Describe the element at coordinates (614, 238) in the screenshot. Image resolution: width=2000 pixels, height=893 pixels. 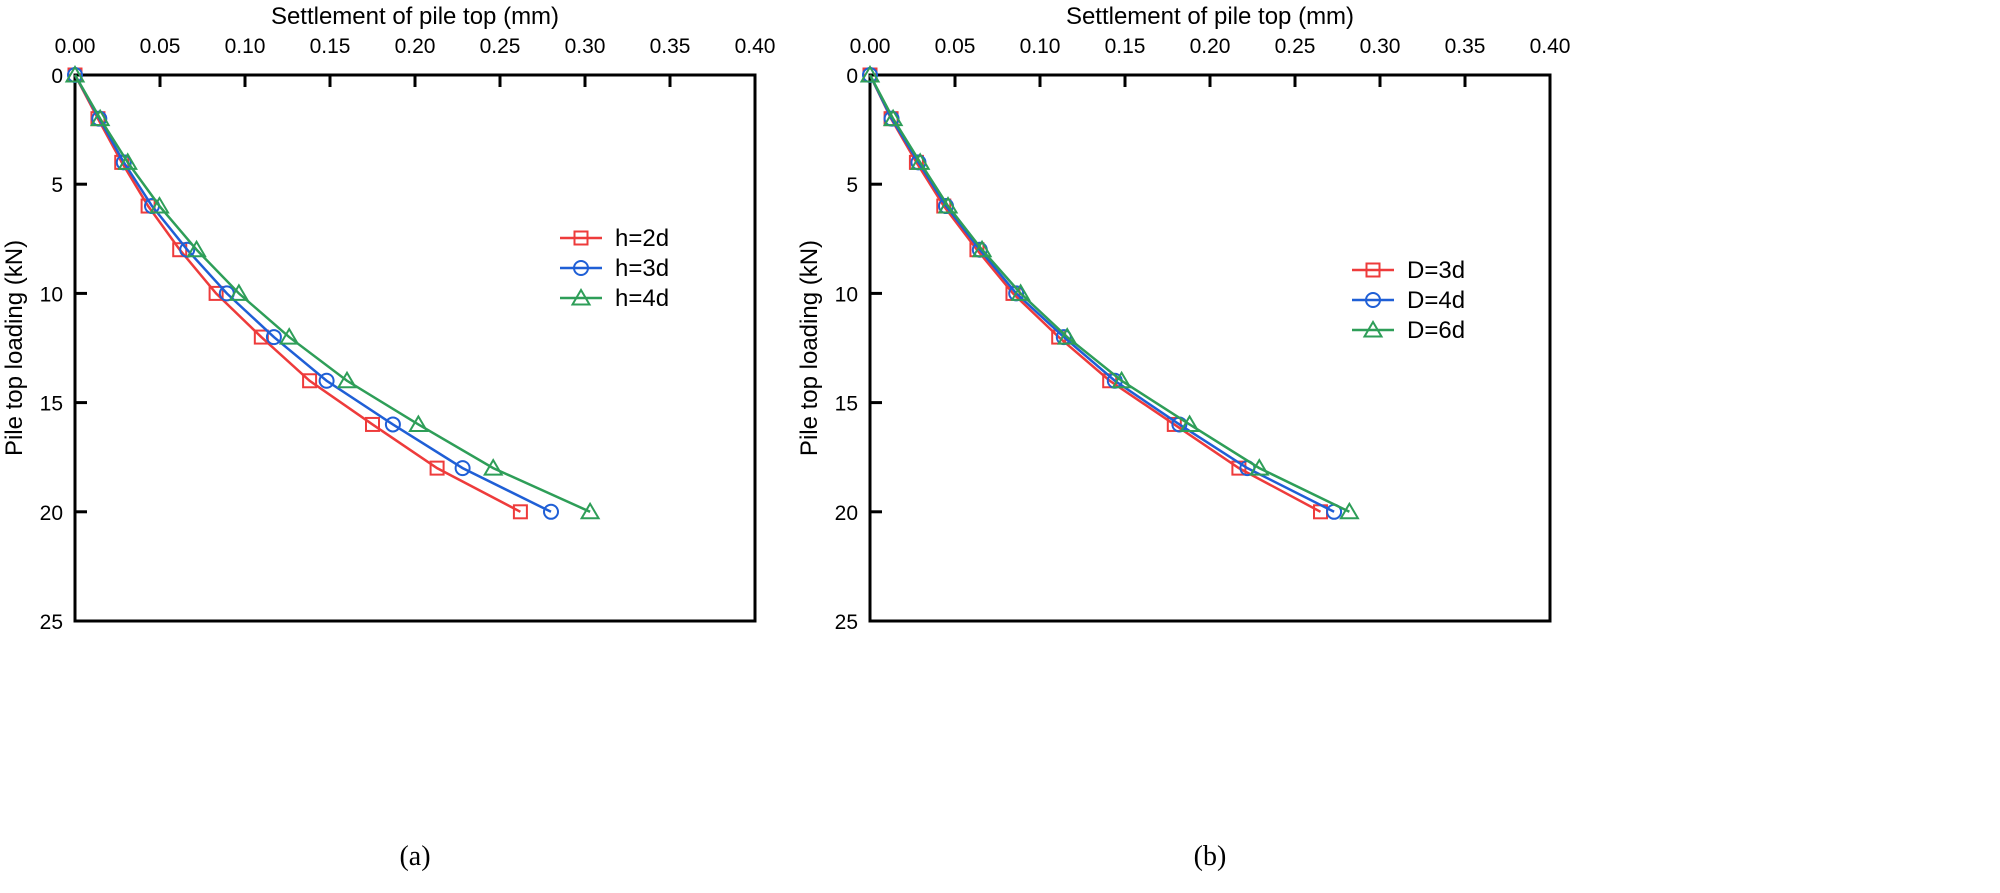
I see `legend-item: h=2d` at that location.